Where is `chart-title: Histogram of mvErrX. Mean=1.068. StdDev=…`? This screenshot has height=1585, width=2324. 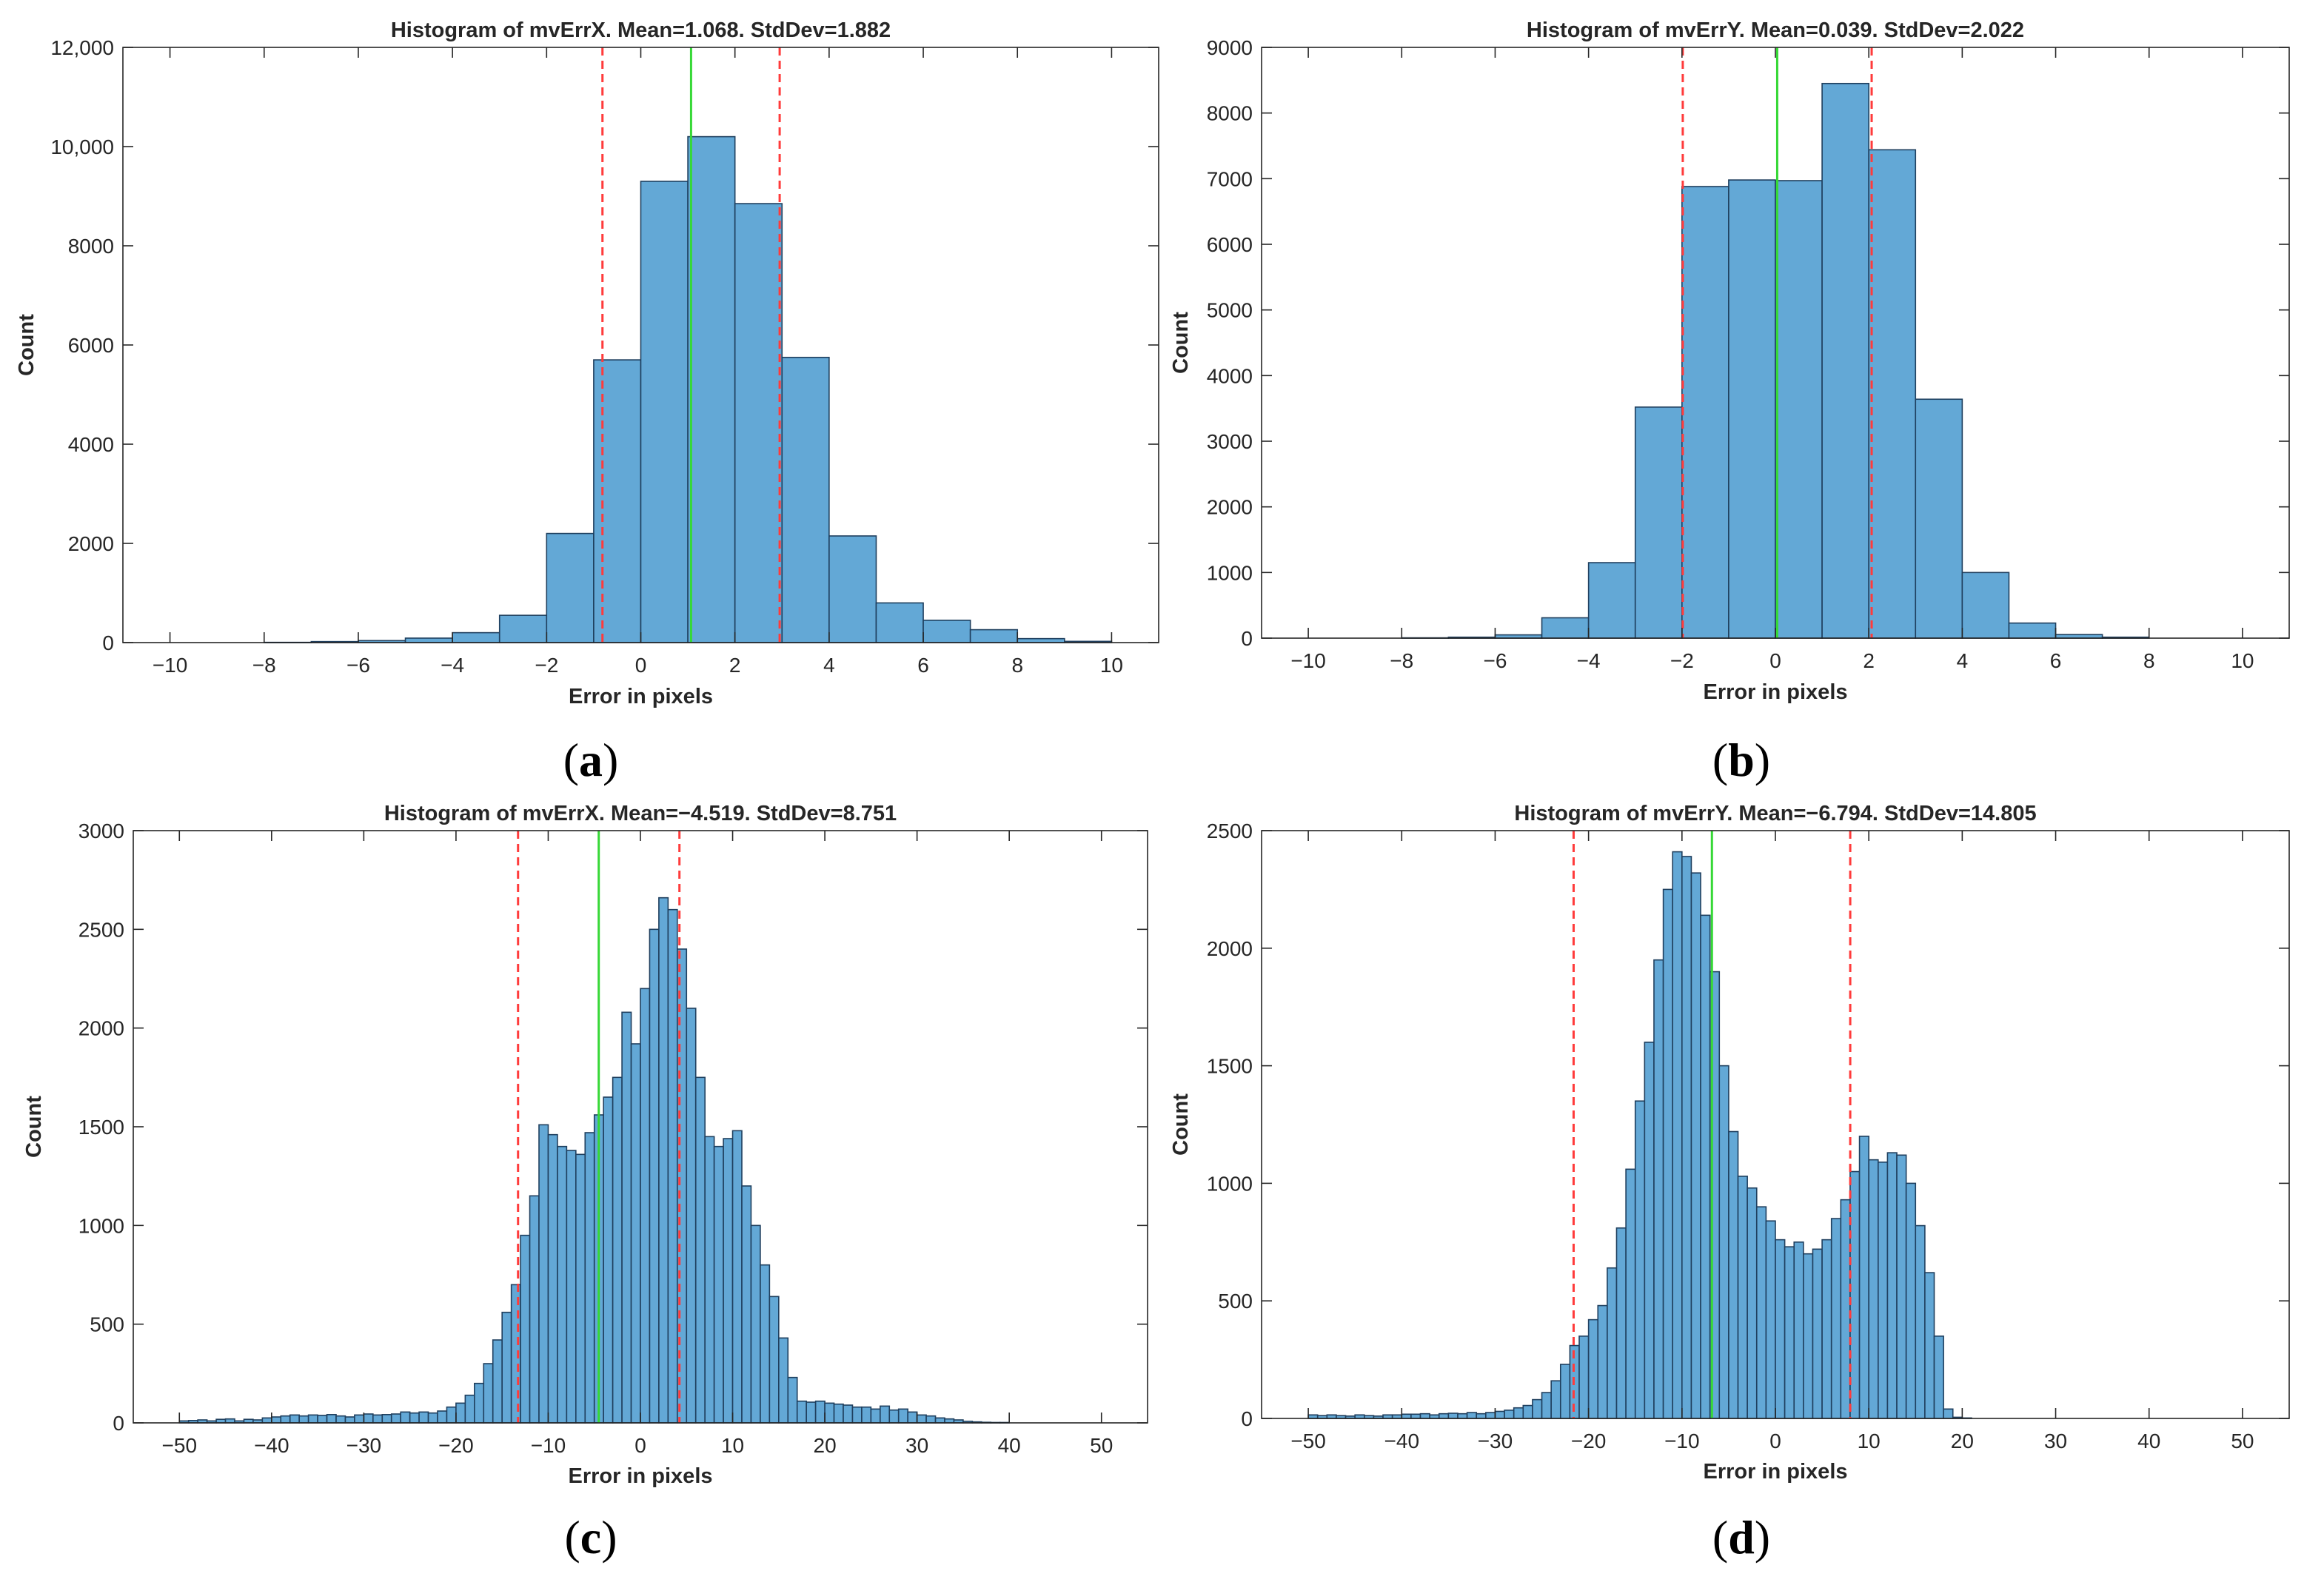
chart-title: Histogram of mvErrX. Mean=1.068. StdDev=… is located at coordinates (641, 31).